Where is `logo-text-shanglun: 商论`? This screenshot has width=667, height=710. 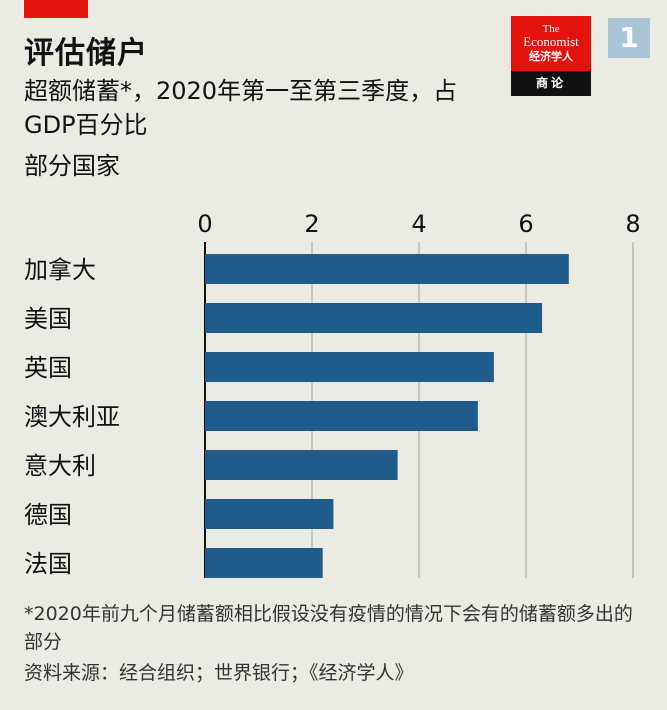 logo-text-shanglun: 商论 is located at coordinates (551, 83).